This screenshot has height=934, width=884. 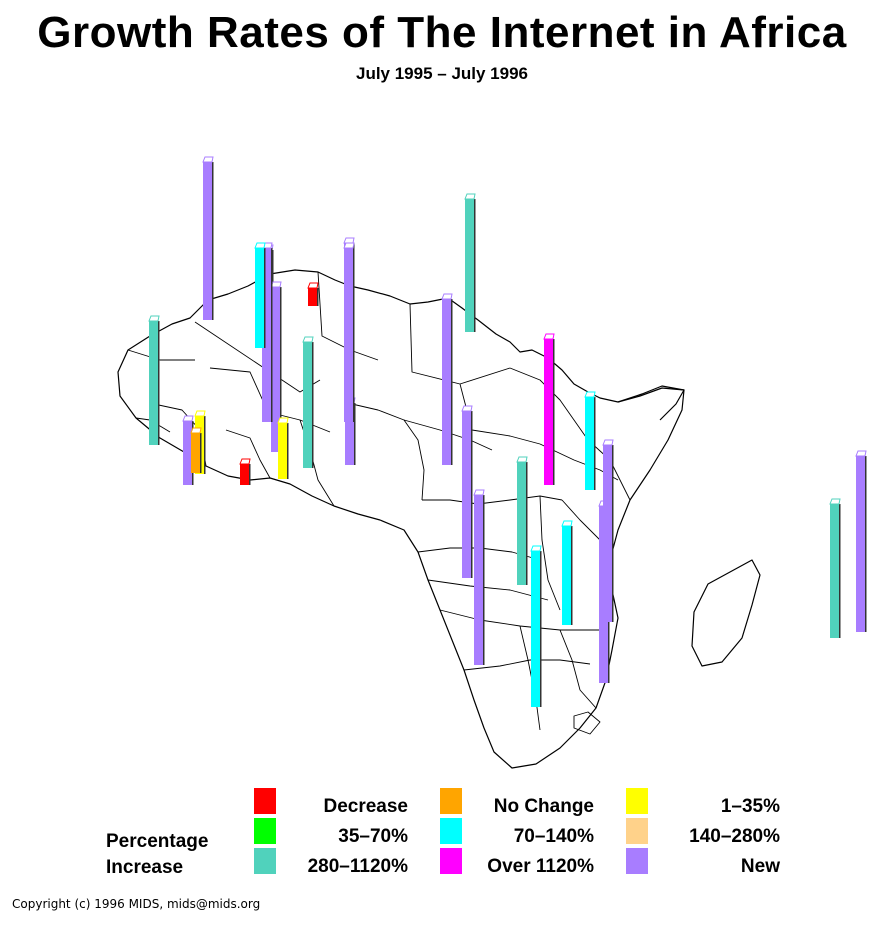 What do you see at coordinates (637, 861) in the screenshot?
I see `legend-swatch-new` at bounding box center [637, 861].